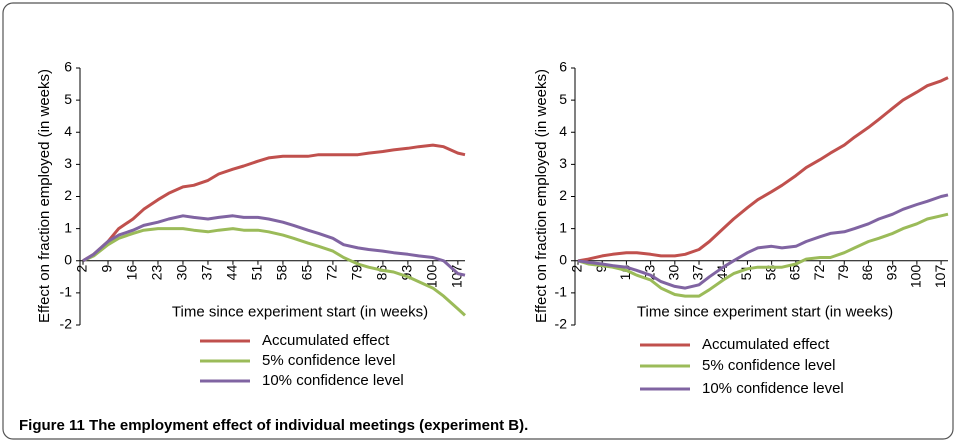  I want to click on x-tick-label: 51, so click(257, 273).